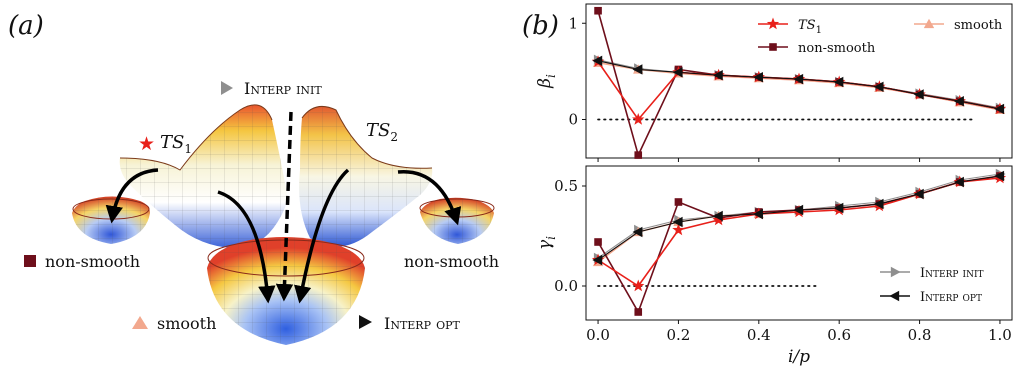 The height and width of the screenshot is (371, 1018). What do you see at coordinates (26, 26) in the screenshot?
I see `panel-a-label: (a)` at bounding box center [26, 26].